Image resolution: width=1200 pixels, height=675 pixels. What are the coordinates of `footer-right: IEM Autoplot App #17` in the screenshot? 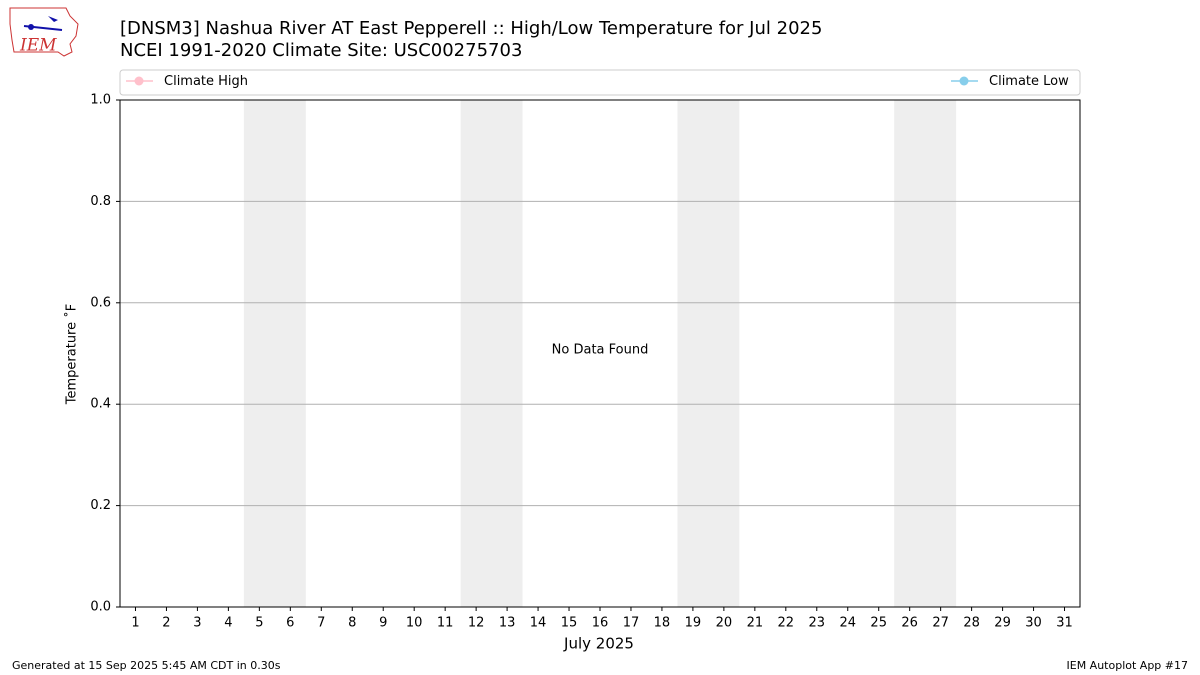 It's located at (1128, 665).